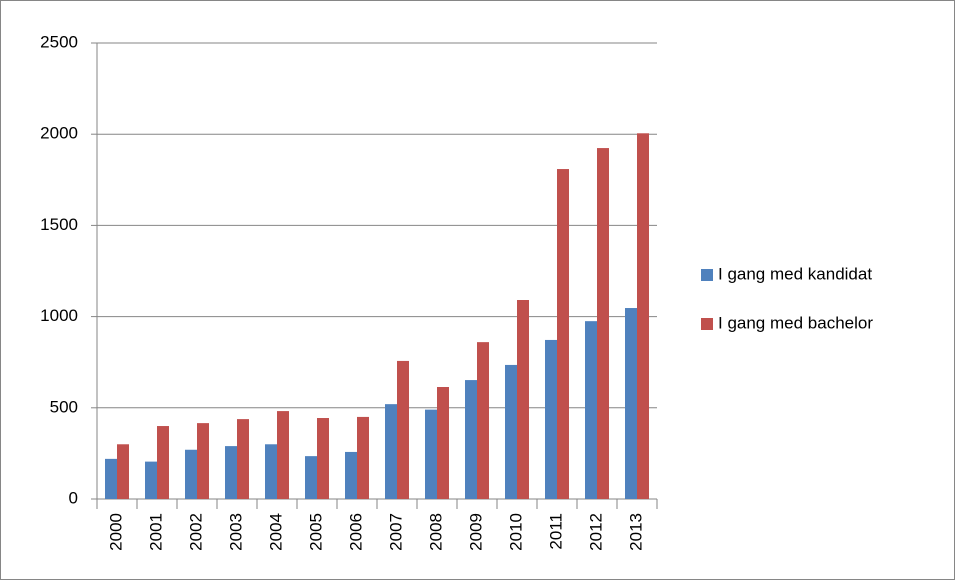  What do you see at coordinates (795, 273) in the screenshot?
I see `legend-label: I gang med kandidat` at bounding box center [795, 273].